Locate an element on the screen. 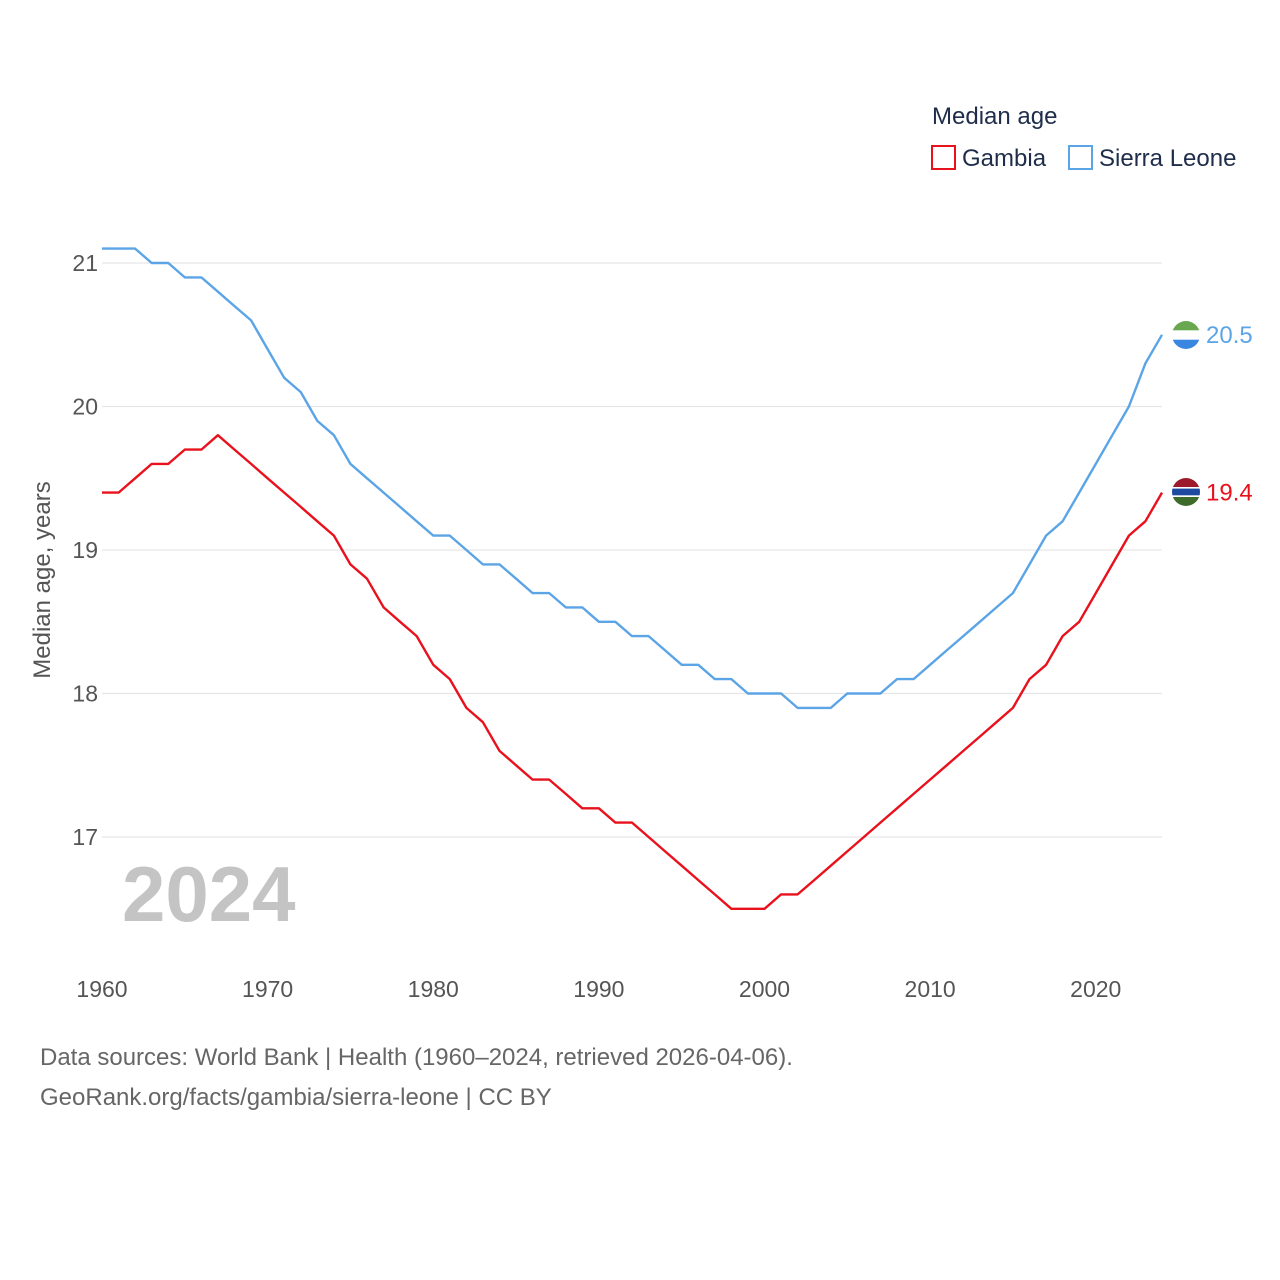  end-labels: 19.4 20.5 is located at coordinates (1229, 414).